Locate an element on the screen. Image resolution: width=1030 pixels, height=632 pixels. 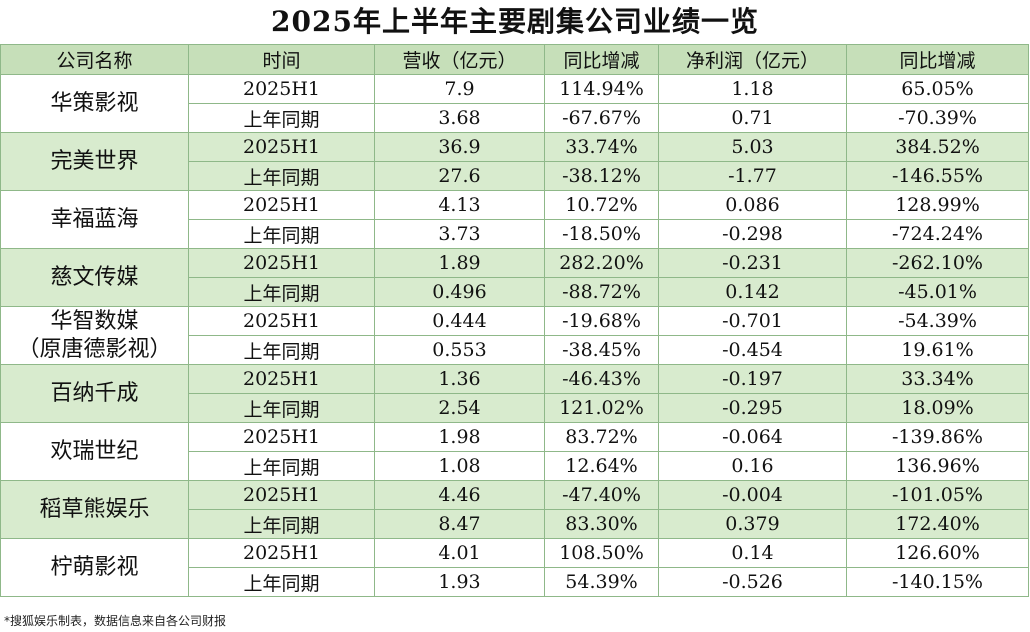
net-profit-yoy-cell: -262.10% is located at coordinates (937, 263).